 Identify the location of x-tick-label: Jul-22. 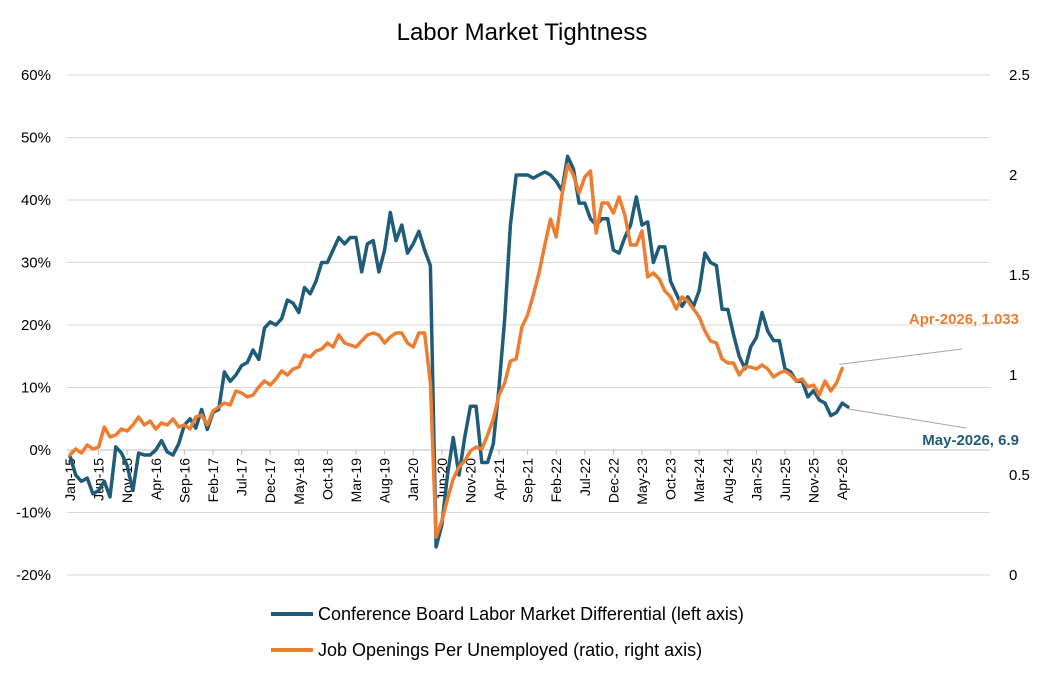
(585, 477).